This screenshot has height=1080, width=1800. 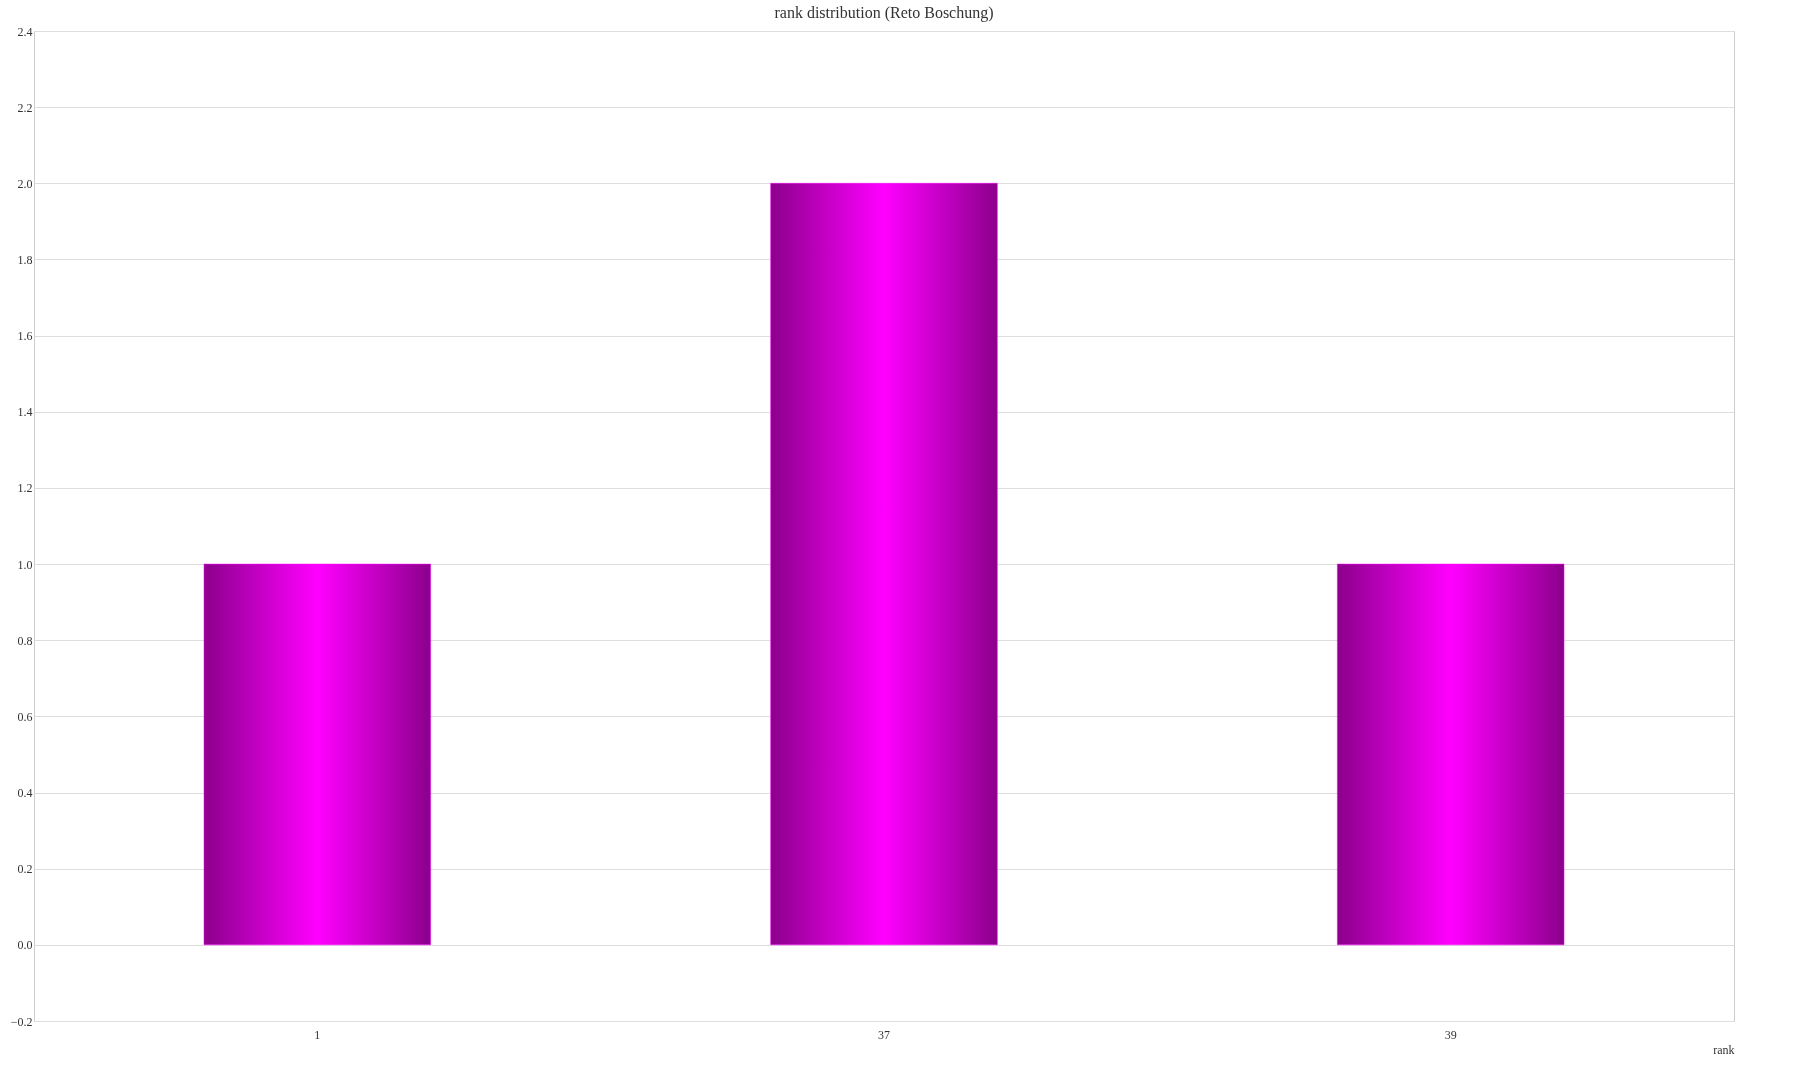 I want to click on chart-title: rank distribution (Reto Boschung), so click(x=884, y=13).